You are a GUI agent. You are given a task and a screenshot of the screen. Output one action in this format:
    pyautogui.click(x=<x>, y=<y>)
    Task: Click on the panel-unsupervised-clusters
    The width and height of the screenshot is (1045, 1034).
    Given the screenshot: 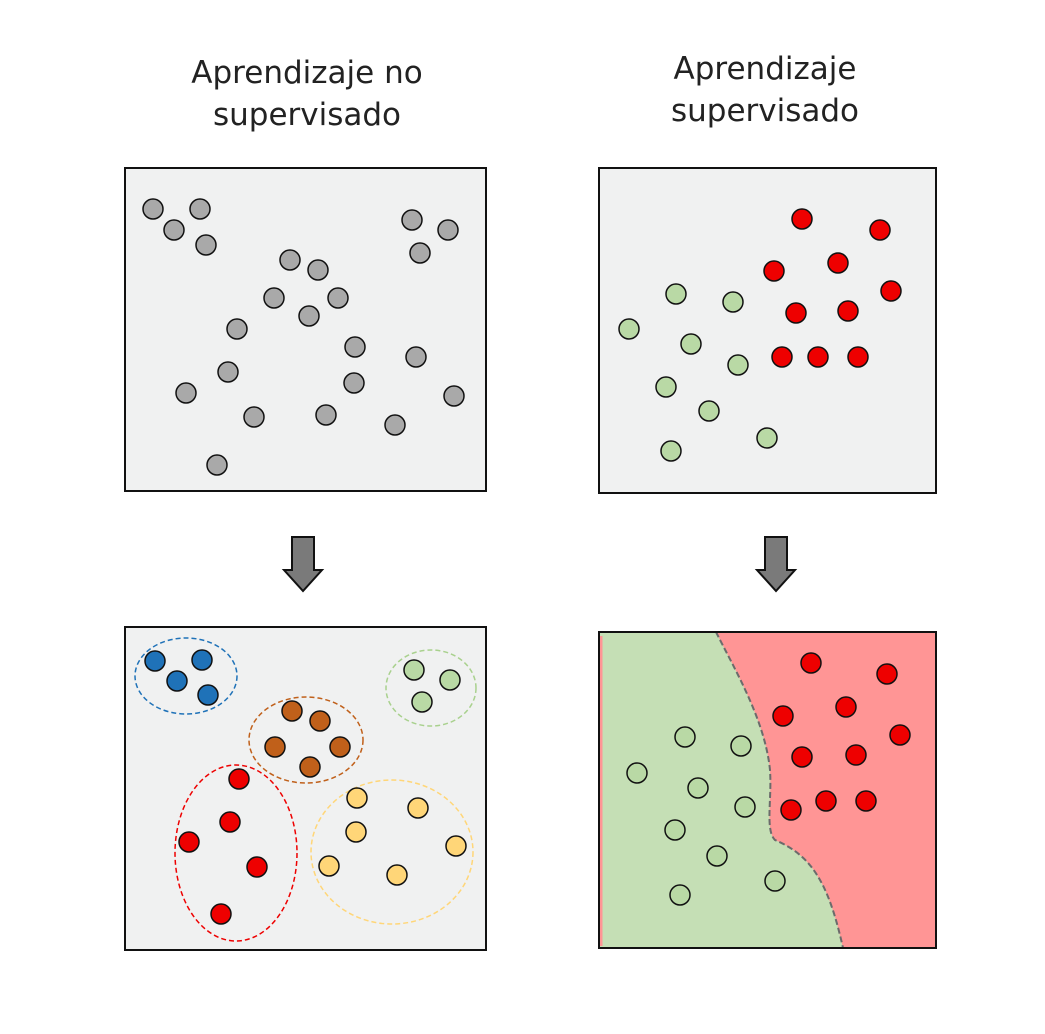 What is the action you would take?
    pyautogui.click(x=305, y=788)
    